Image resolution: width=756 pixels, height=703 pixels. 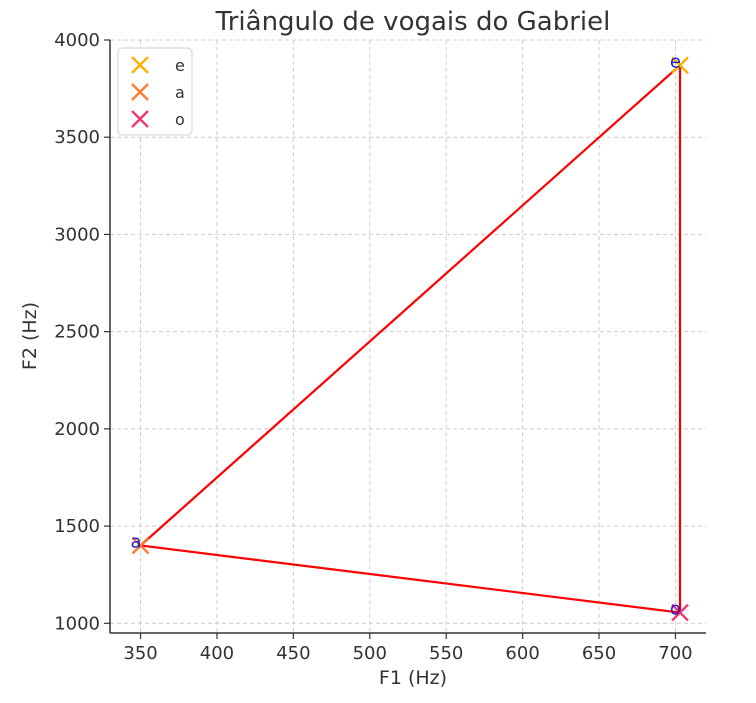 What do you see at coordinates (77, 332) in the screenshot?
I see `y-tick-label: 2500` at bounding box center [77, 332].